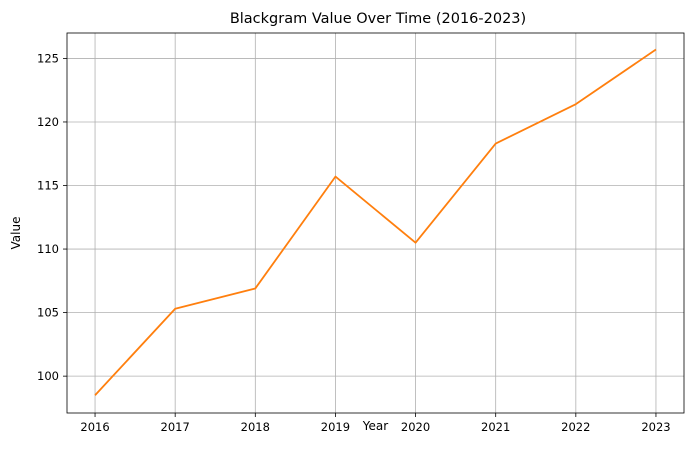 The image size is (695, 470). What do you see at coordinates (575, 427) in the screenshot?
I see `x-tick-label: 2022` at bounding box center [575, 427].